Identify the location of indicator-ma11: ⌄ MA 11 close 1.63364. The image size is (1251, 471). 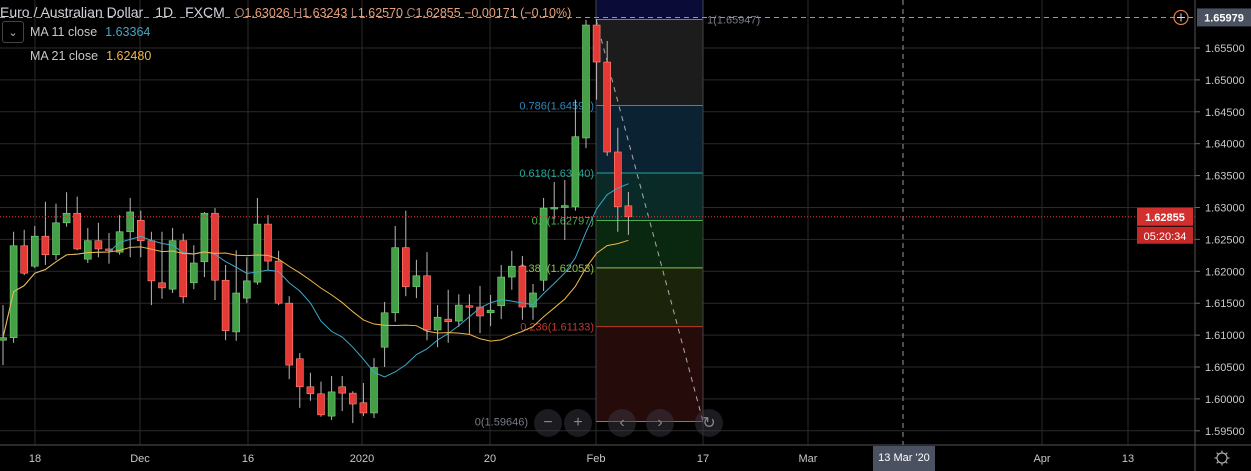
(285, 32).